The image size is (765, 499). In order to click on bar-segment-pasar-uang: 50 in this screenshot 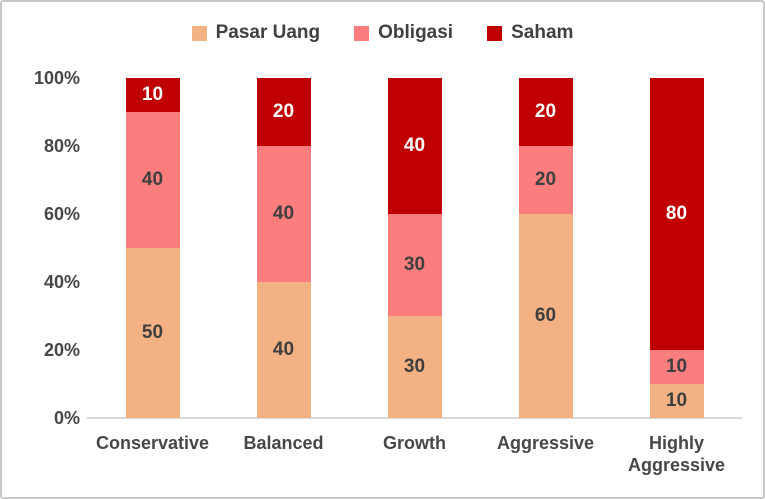, I will do `click(152, 333)`.